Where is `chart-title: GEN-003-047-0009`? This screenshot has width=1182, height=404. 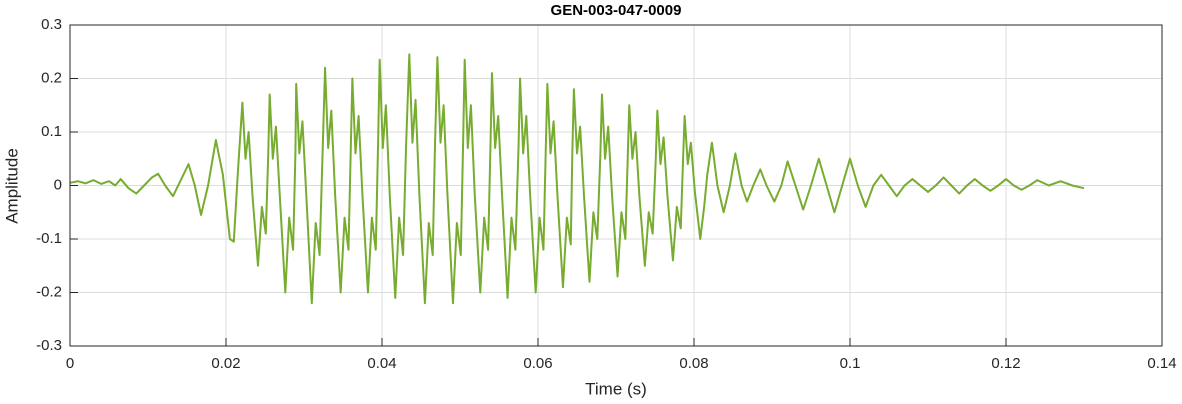
chart-title: GEN-003-047-0009 is located at coordinates (616, 10).